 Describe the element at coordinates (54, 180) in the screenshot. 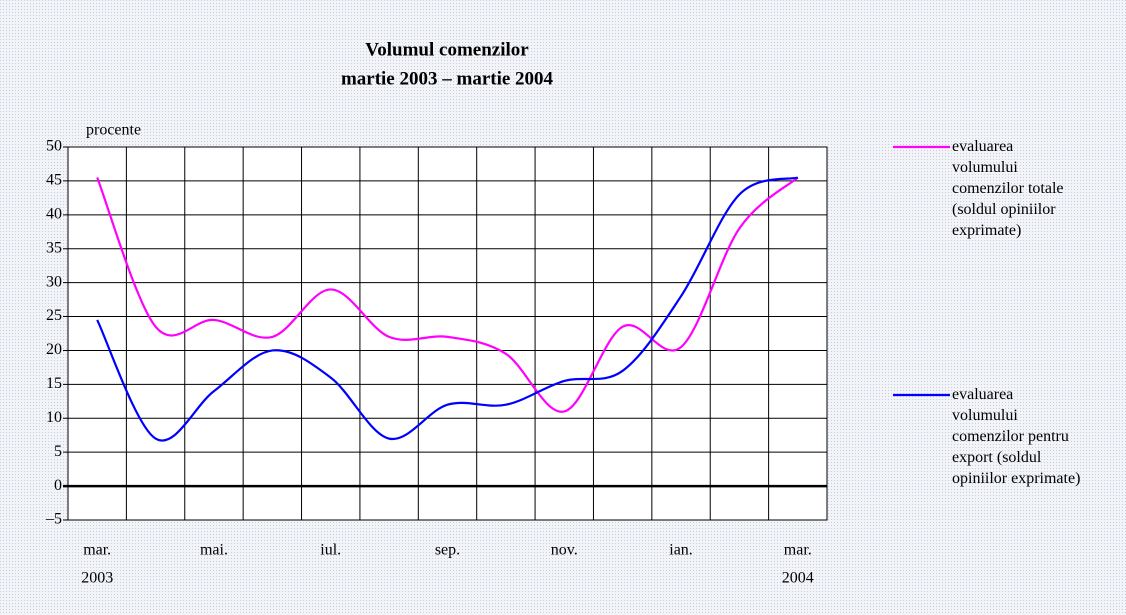

I see `y-tick-label: 45` at that location.